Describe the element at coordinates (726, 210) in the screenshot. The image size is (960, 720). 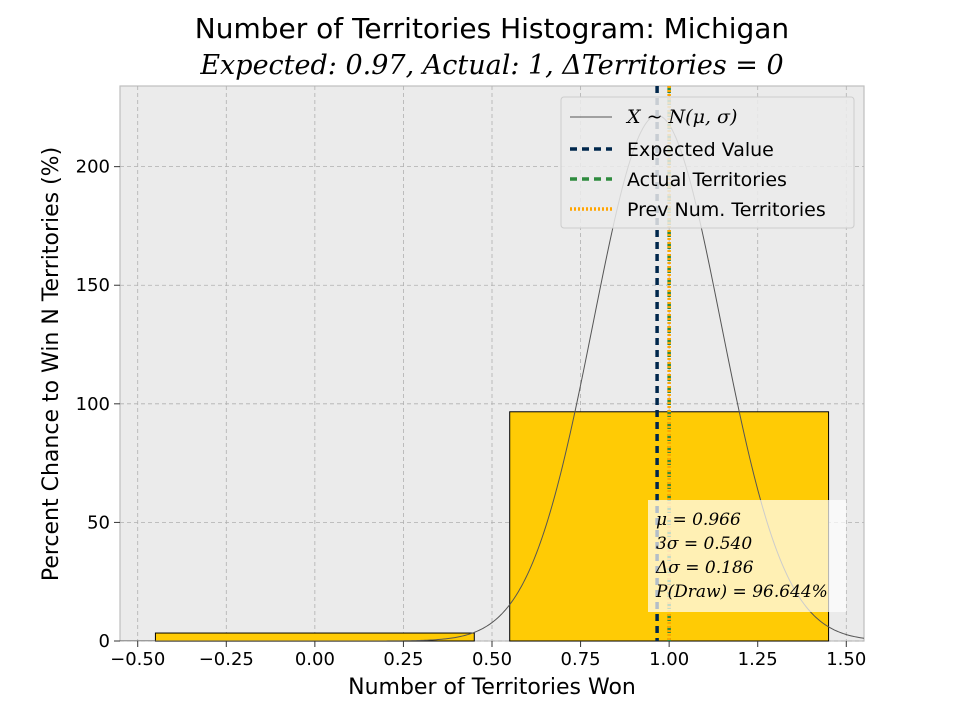
I see `legend-prev-label: Prev Num. Territories` at that location.